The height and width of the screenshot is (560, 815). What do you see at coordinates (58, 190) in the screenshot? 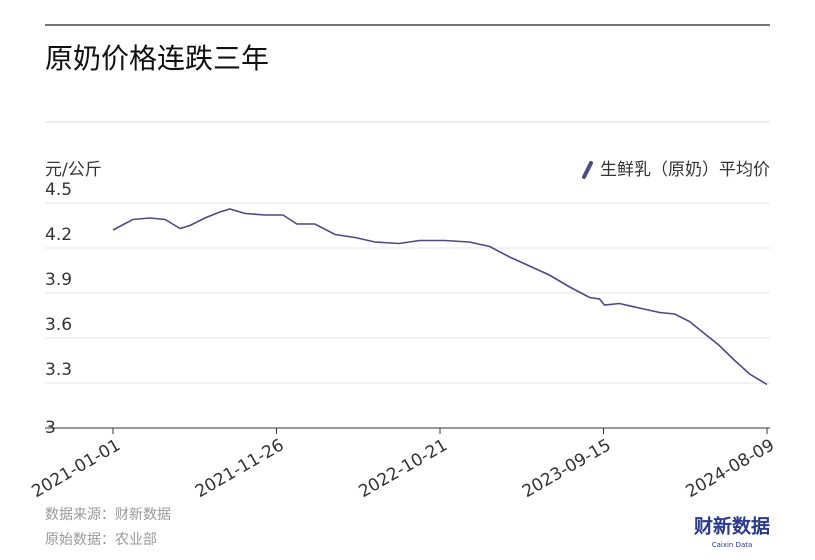
I see `y-tick-label: 4.5` at bounding box center [58, 190].